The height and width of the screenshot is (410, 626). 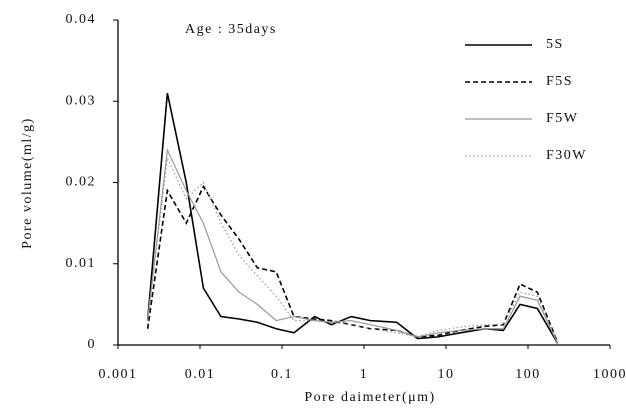 What do you see at coordinates (200, 374) in the screenshot?
I see `x-tick-label: 0.01` at bounding box center [200, 374].